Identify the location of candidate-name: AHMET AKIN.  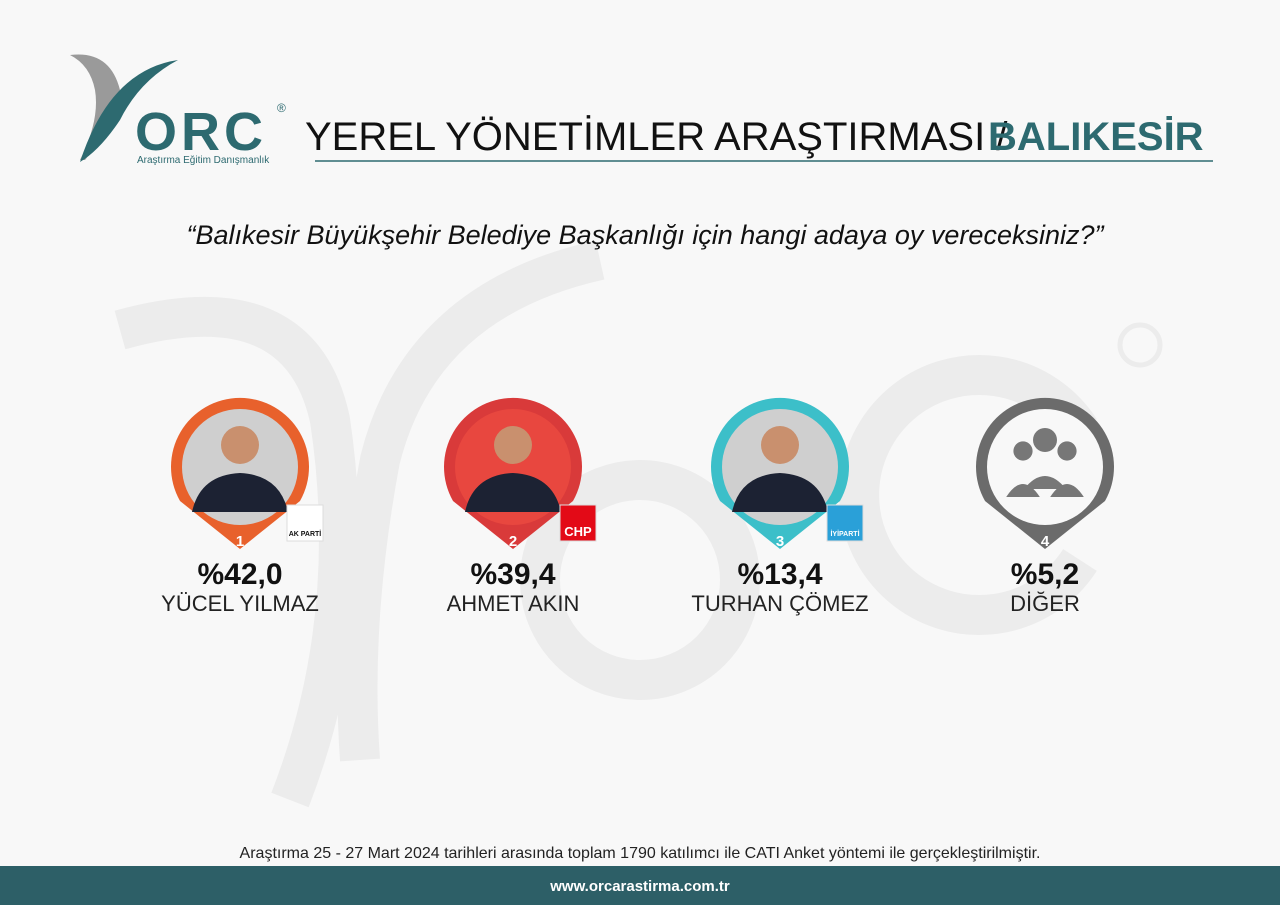
(513, 603).